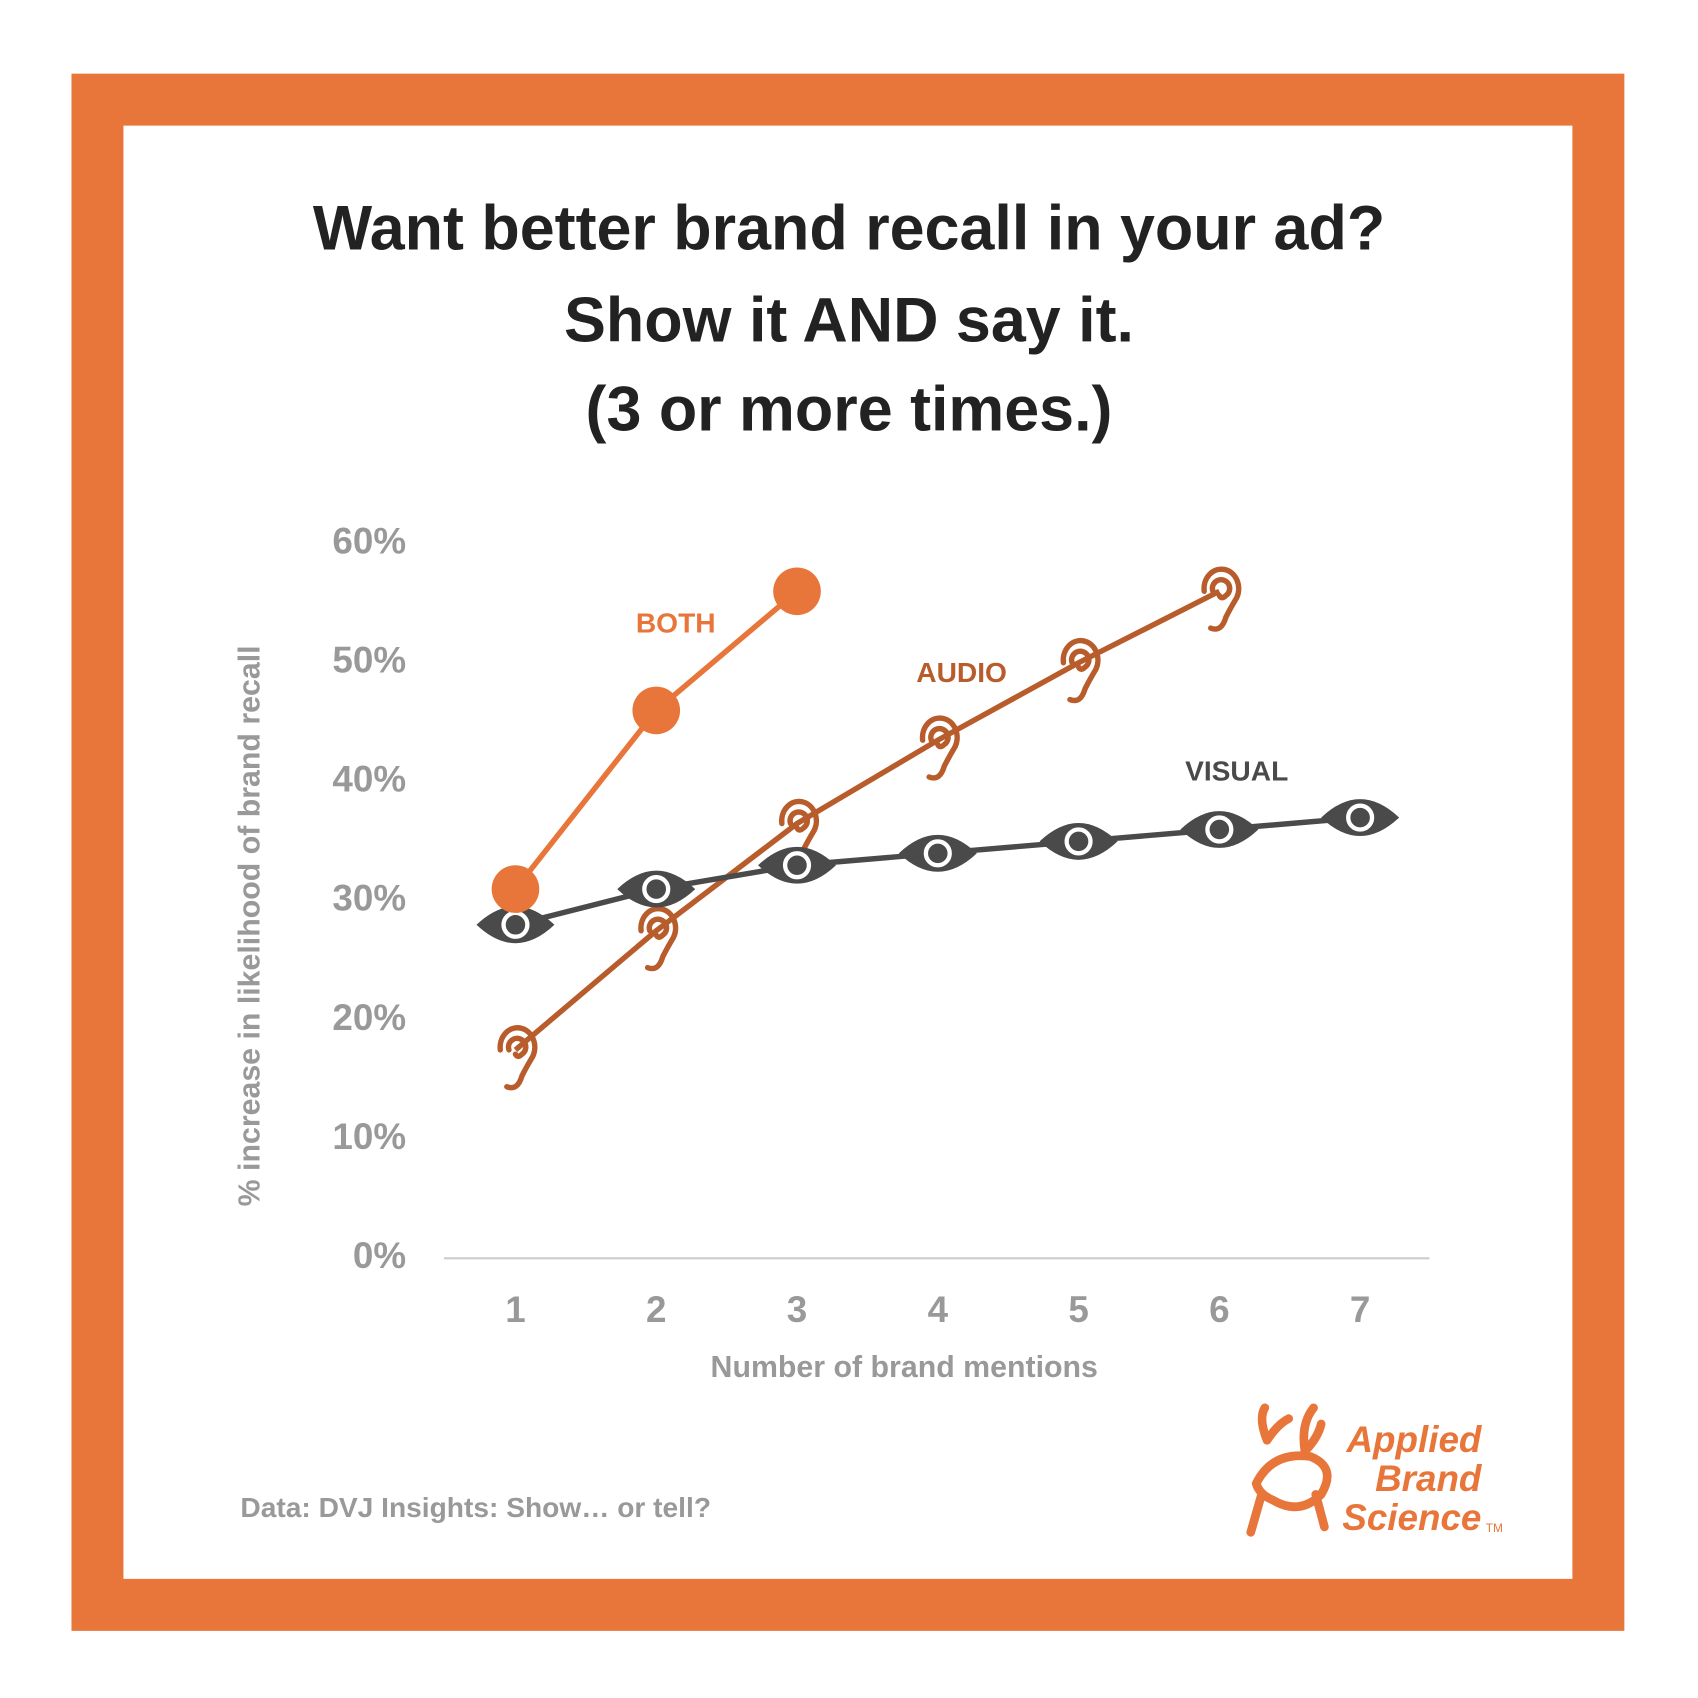  I want to click on logo-text: Science, so click(1411, 1517).